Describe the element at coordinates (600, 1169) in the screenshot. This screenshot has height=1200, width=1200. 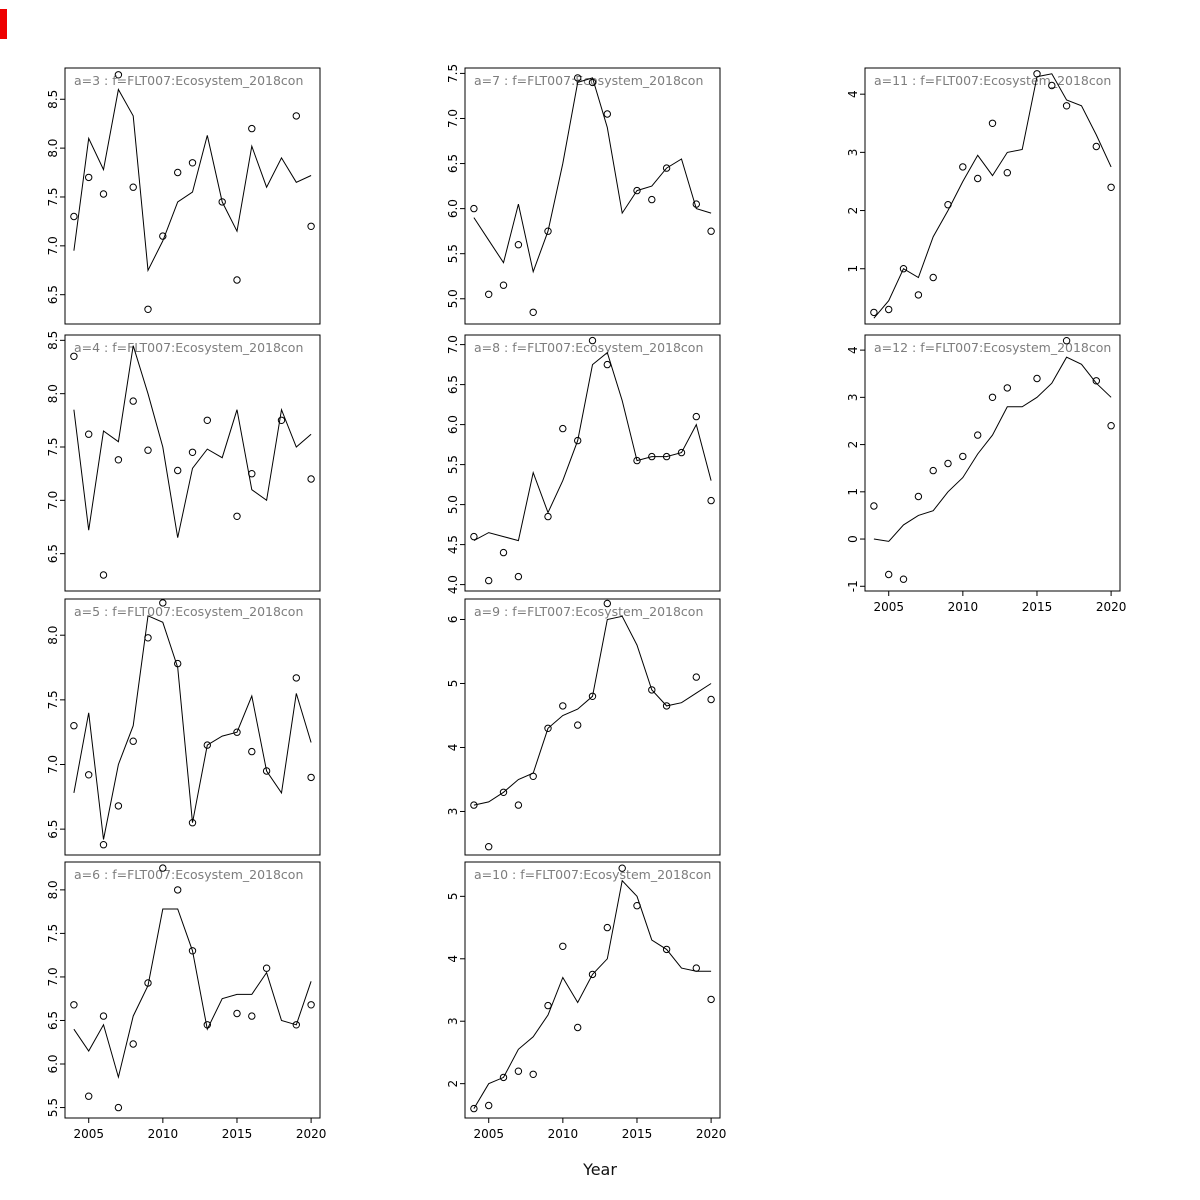
I see `x-axis-label: Year` at that location.